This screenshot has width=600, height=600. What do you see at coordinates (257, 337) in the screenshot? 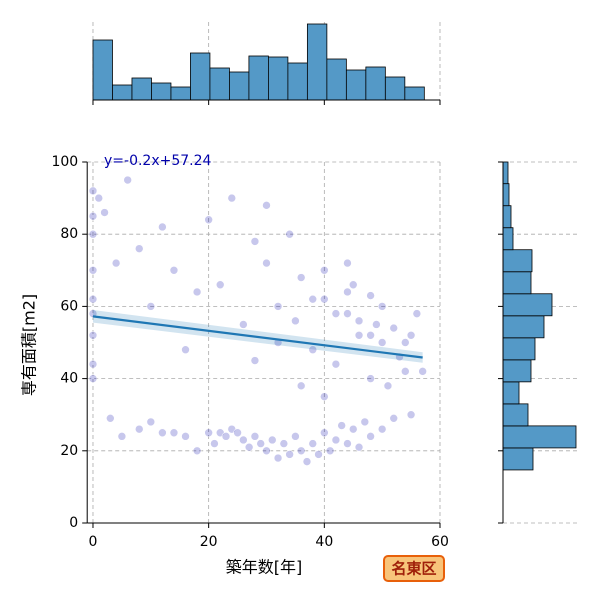
I see `regression-line` at bounding box center [257, 337].